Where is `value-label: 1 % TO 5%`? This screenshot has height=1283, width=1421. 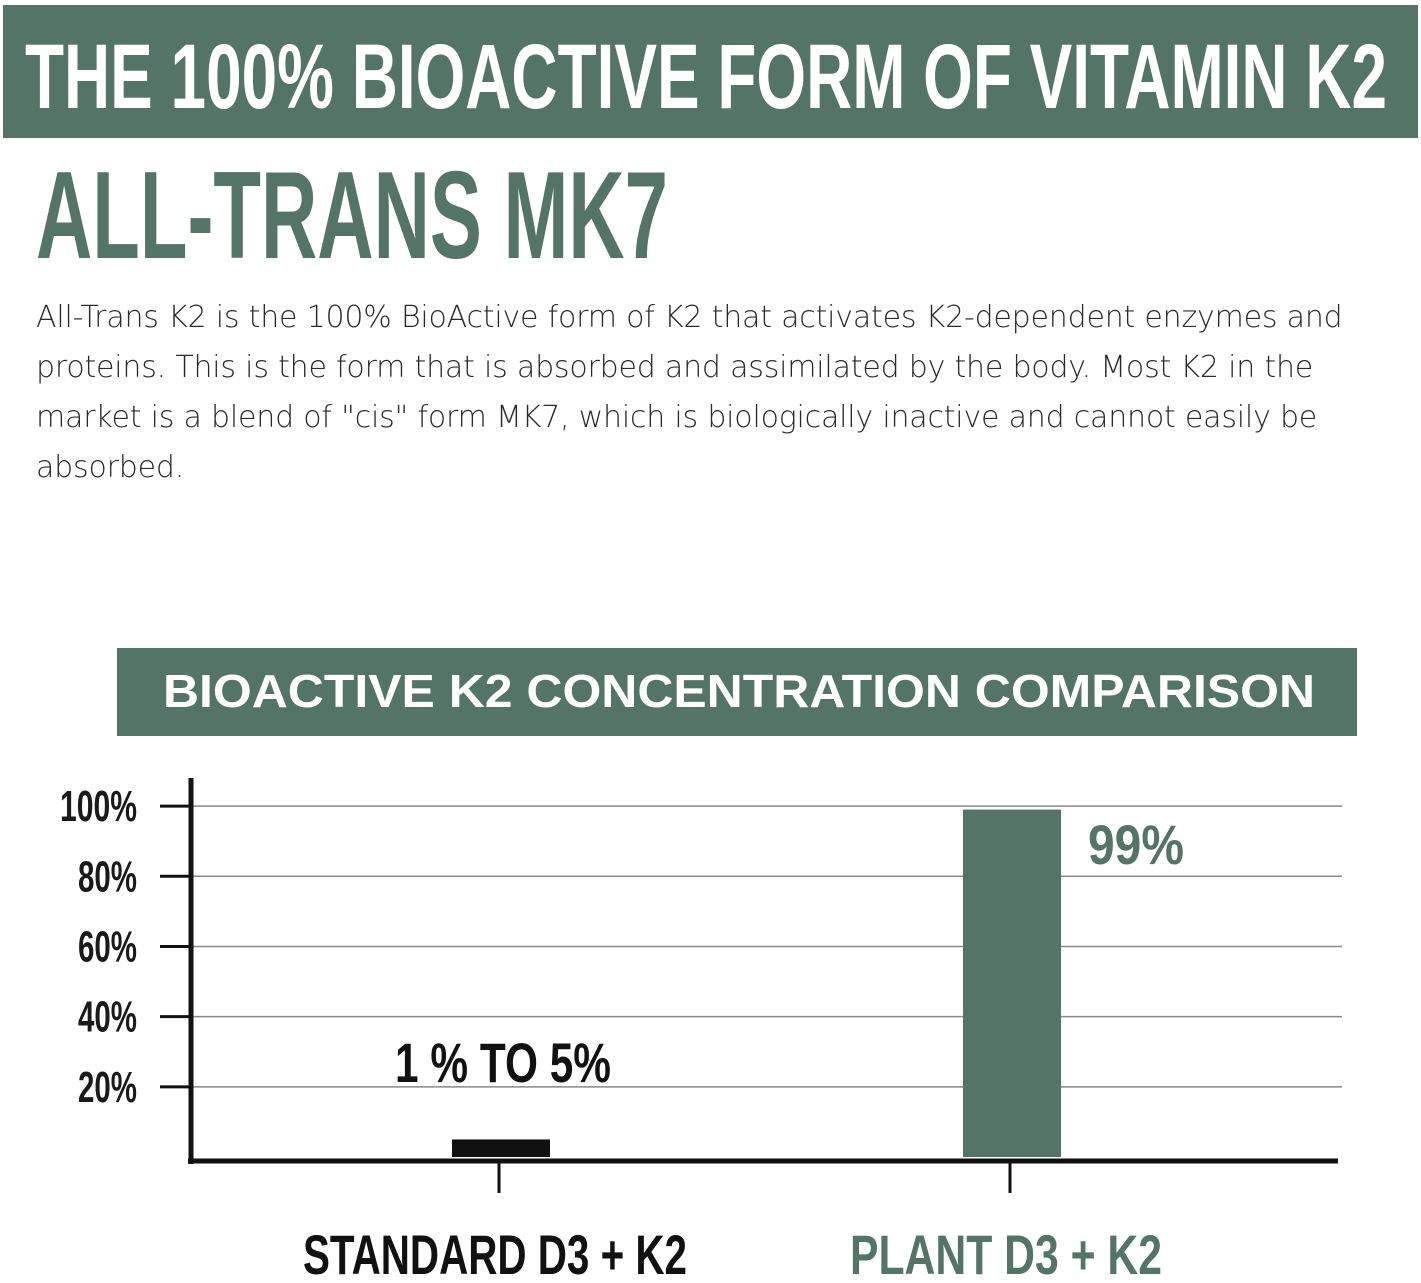 value-label: 1 % TO 5% is located at coordinates (503, 1062).